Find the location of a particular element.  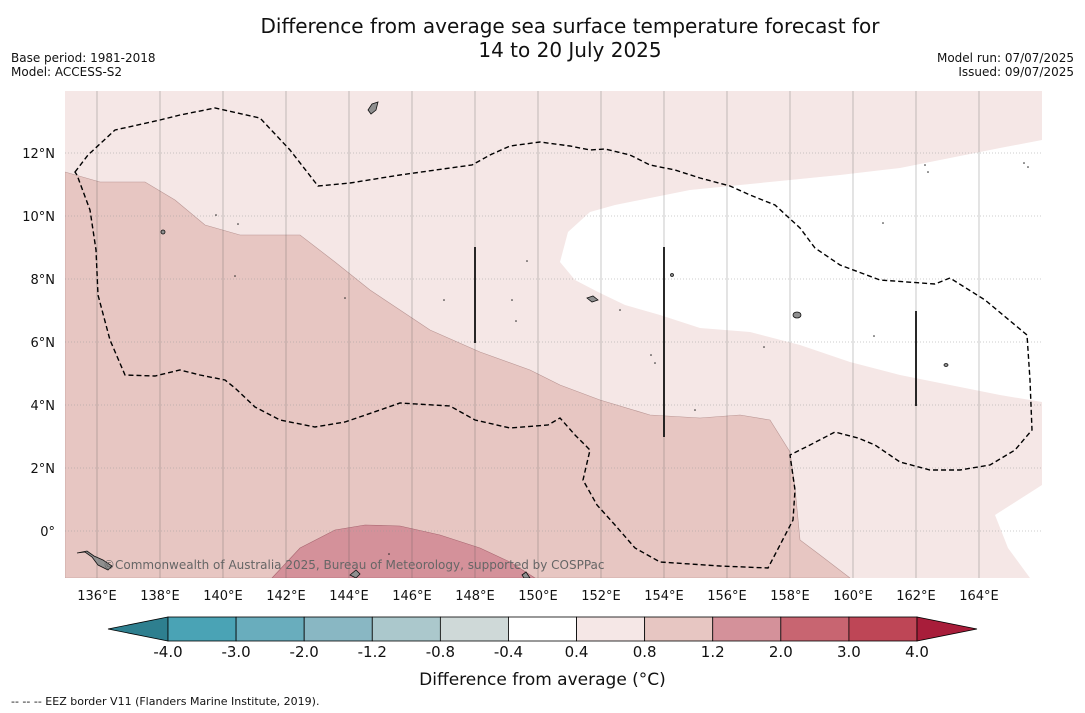

x-tick-label: 158°E is located at coordinates (790, 596).